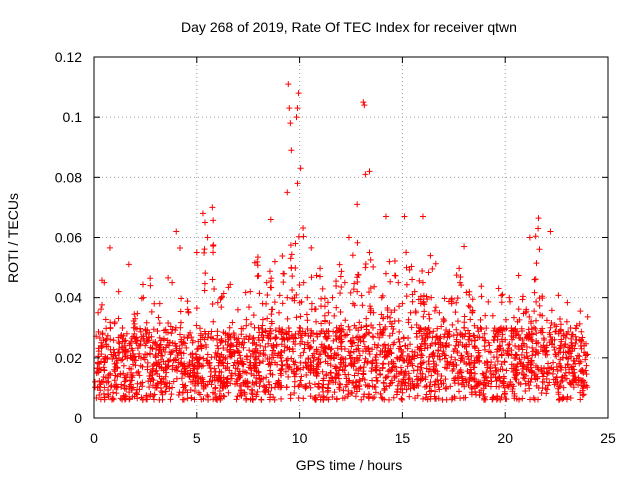  I want to click on x-tick-label: 20, so click(505, 438).